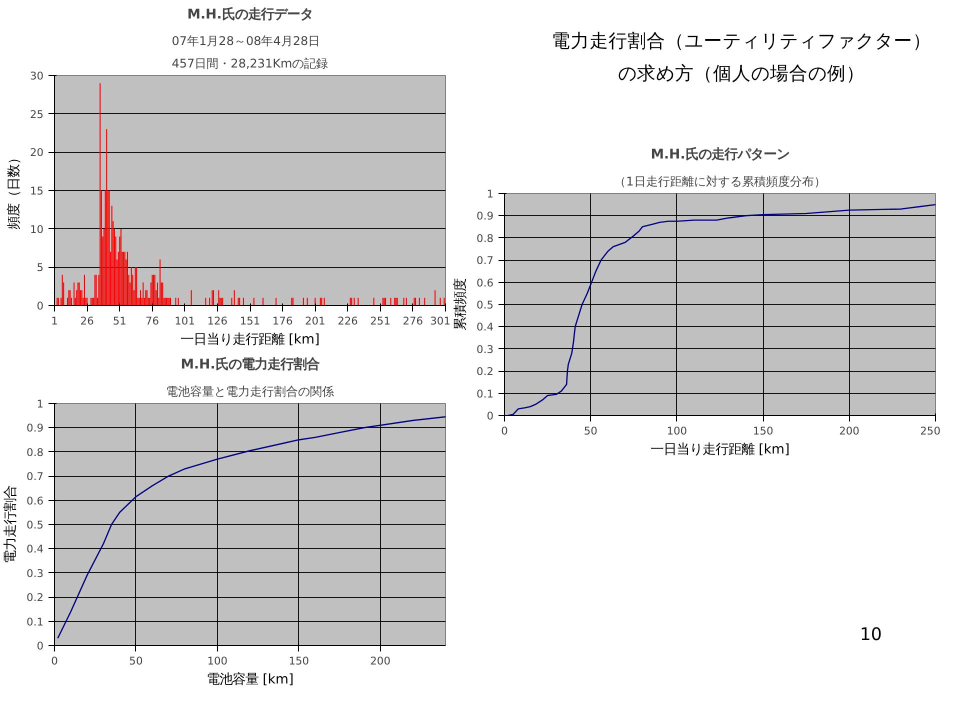 Image resolution: width=957 pixels, height=720 pixels. What do you see at coordinates (185, 321) in the screenshot?
I see `x-tick-label: 101` at bounding box center [185, 321].